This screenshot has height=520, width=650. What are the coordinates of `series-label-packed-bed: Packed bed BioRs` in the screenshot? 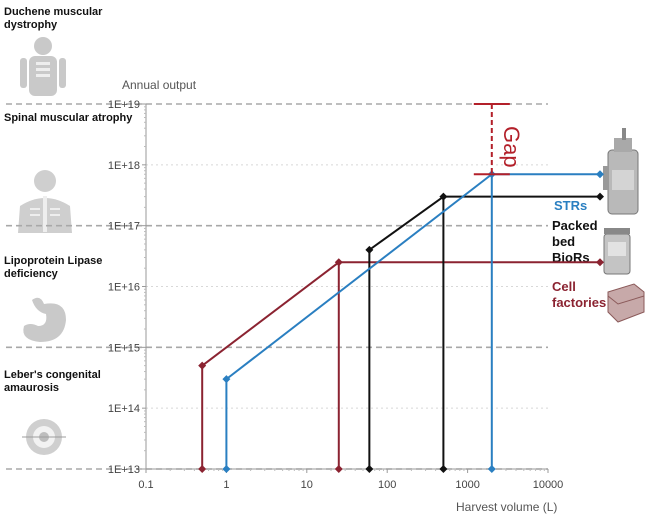 It's located at (575, 241).